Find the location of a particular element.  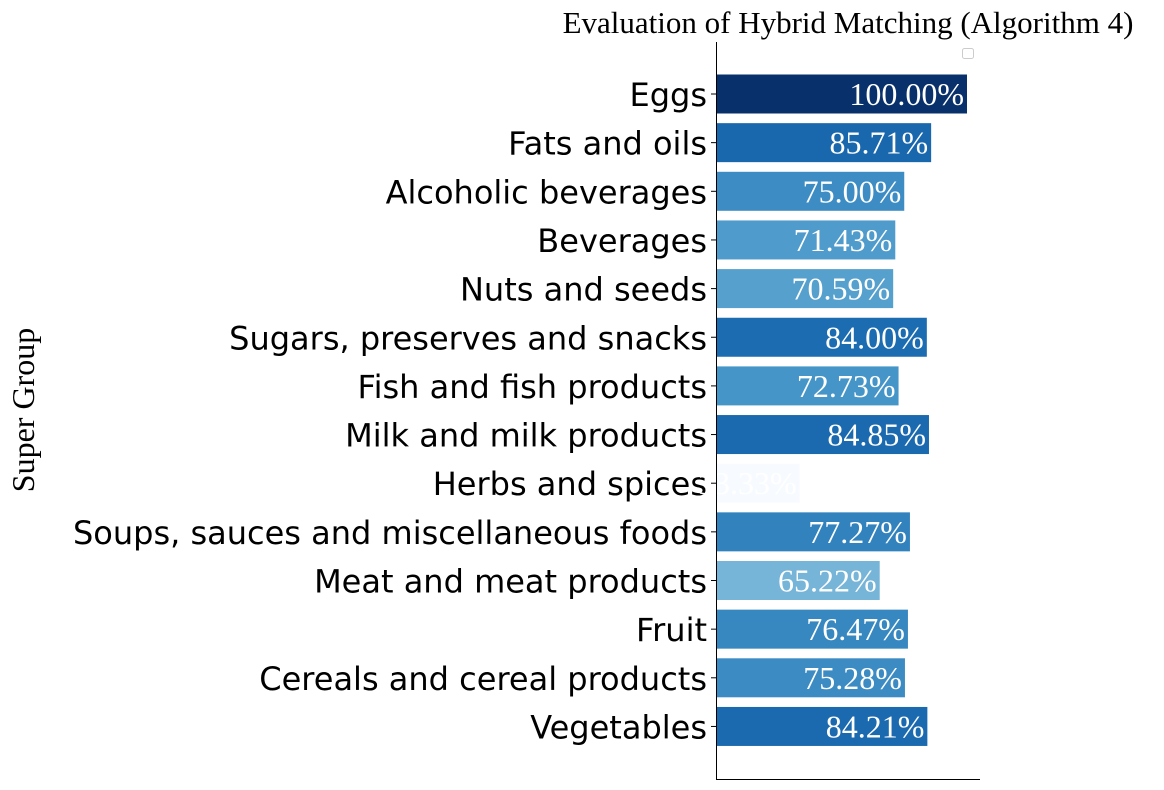

data-label-3: 71.43% is located at coordinates (843, 240).